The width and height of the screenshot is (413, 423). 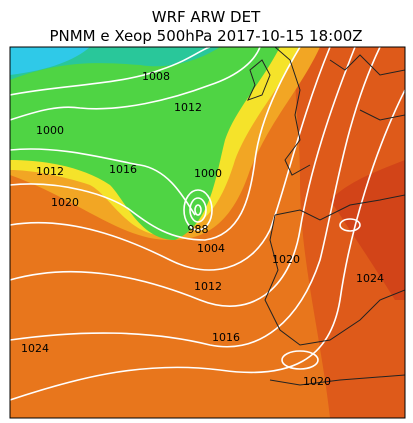 What do you see at coordinates (206, 17) in the screenshot?
I see `title: WRF ARW DET` at bounding box center [206, 17].